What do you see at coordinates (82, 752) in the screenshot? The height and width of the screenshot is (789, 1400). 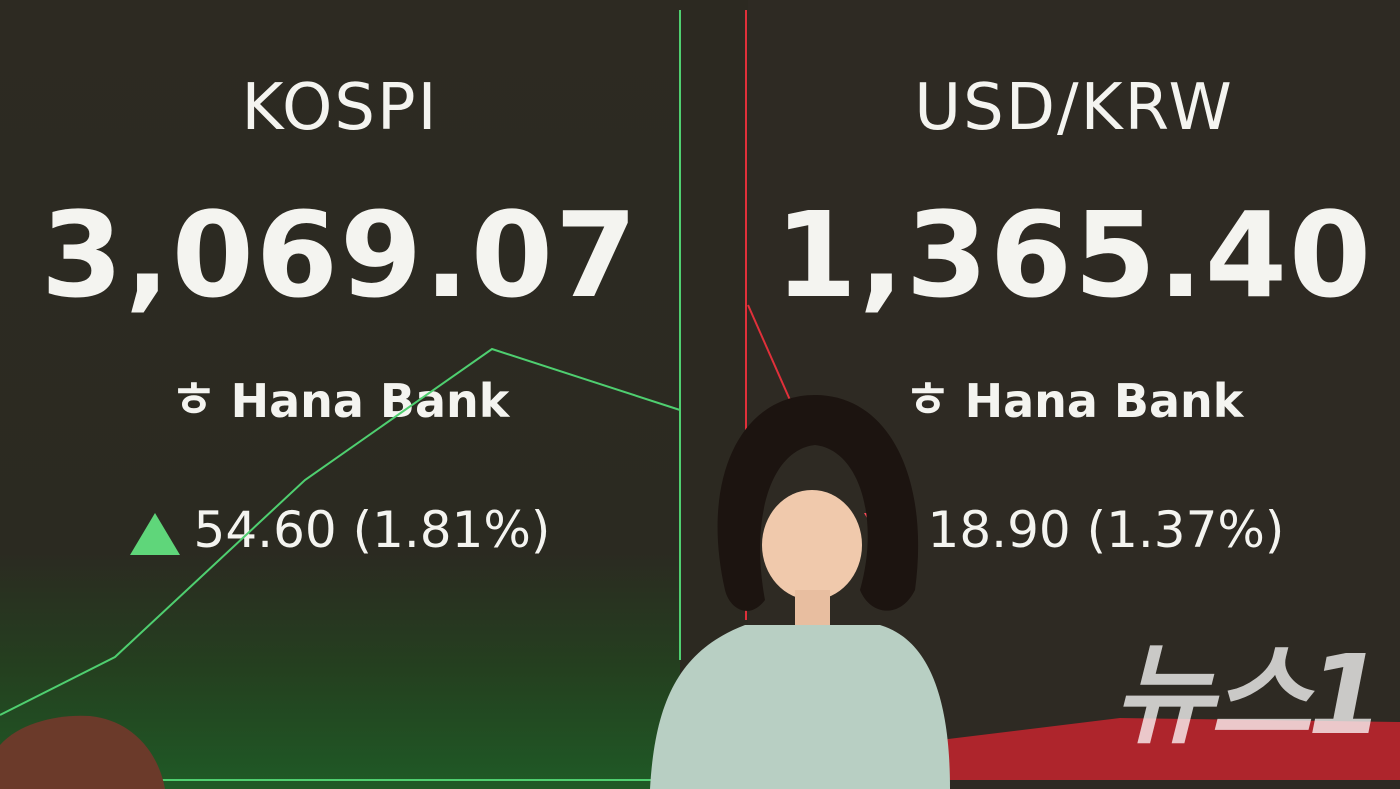 I see `person-head-foreground` at bounding box center [82, 752].